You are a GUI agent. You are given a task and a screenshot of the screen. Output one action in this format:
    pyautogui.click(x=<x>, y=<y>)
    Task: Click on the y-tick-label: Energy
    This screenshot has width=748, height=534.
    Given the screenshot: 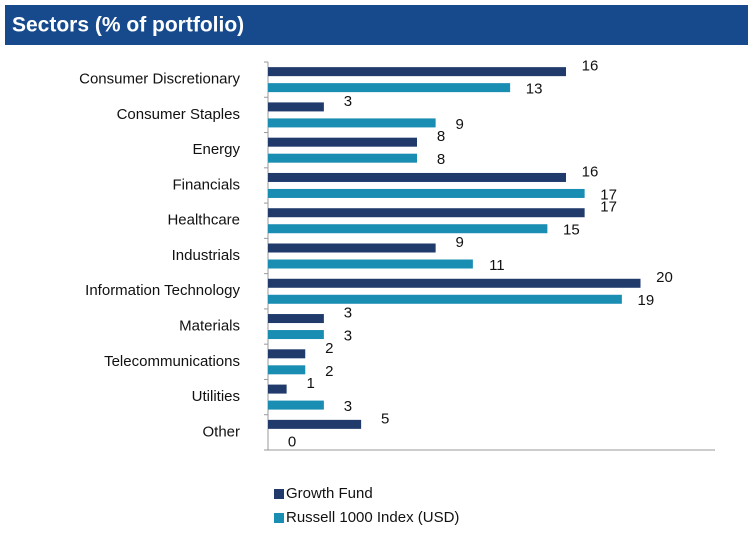 What is the action you would take?
    pyautogui.click(x=216, y=149)
    